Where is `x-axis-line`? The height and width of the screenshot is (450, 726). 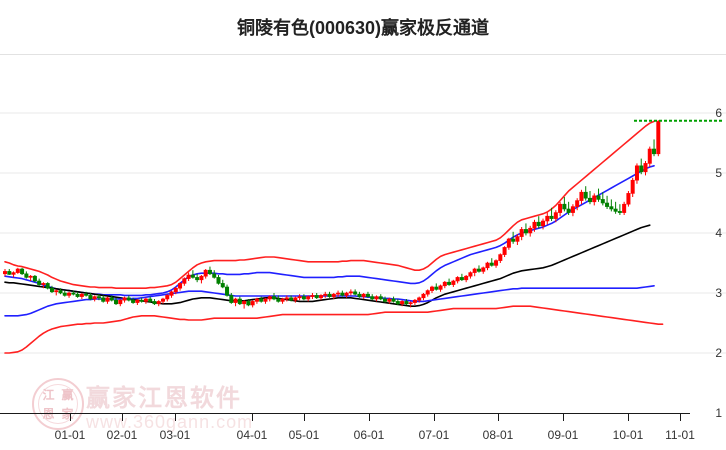 x-axis-line is located at coordinates (345, 413).